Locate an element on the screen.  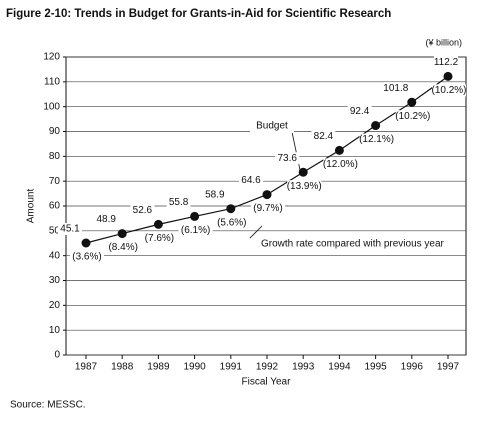
growth-label: (7.6%) is located at coordinates (159, 238).